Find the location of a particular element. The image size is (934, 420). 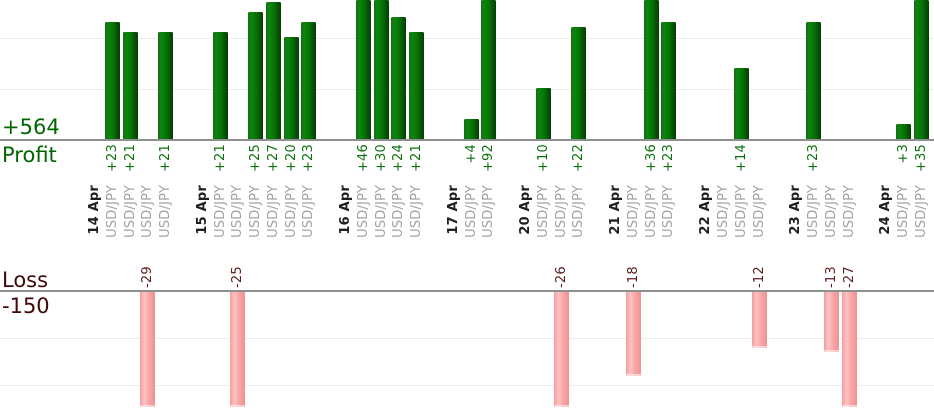

profit-value-label: +92 is located at coordinates (489, 158).